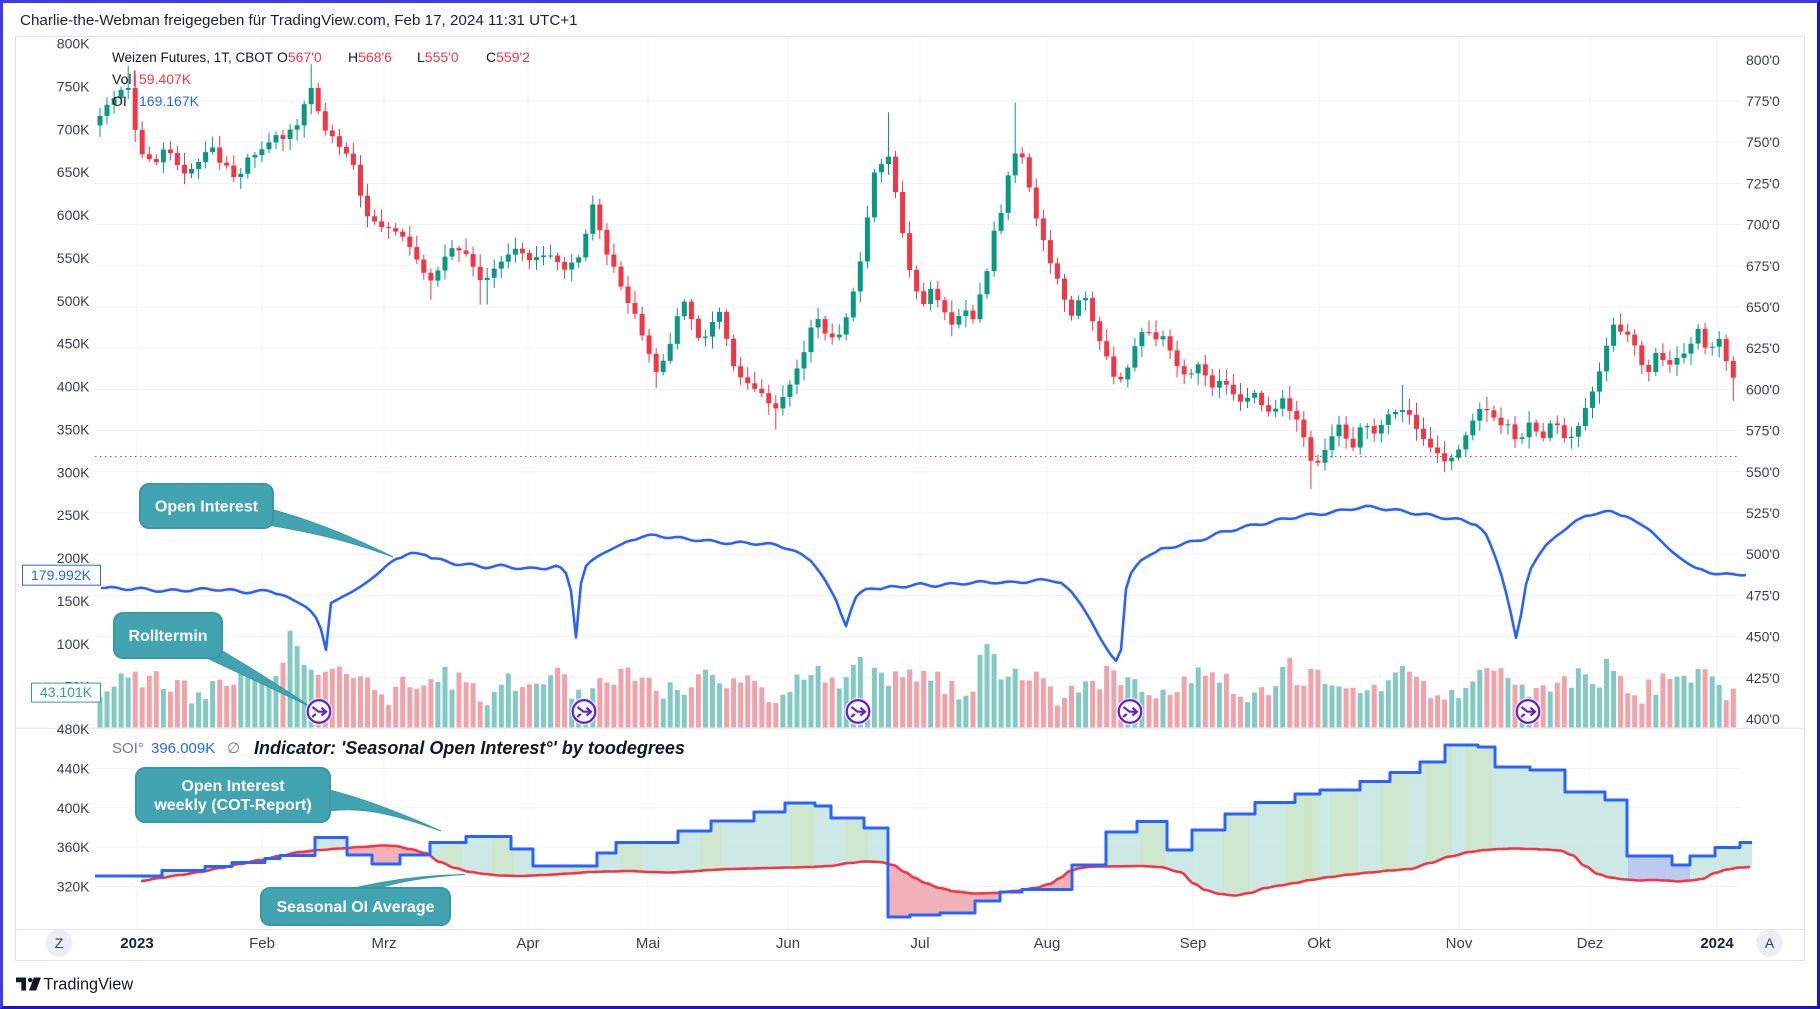 The height and width of the screenshot is (1009, 1820). I want to click on svg-text: 200K, so click(73, 558).